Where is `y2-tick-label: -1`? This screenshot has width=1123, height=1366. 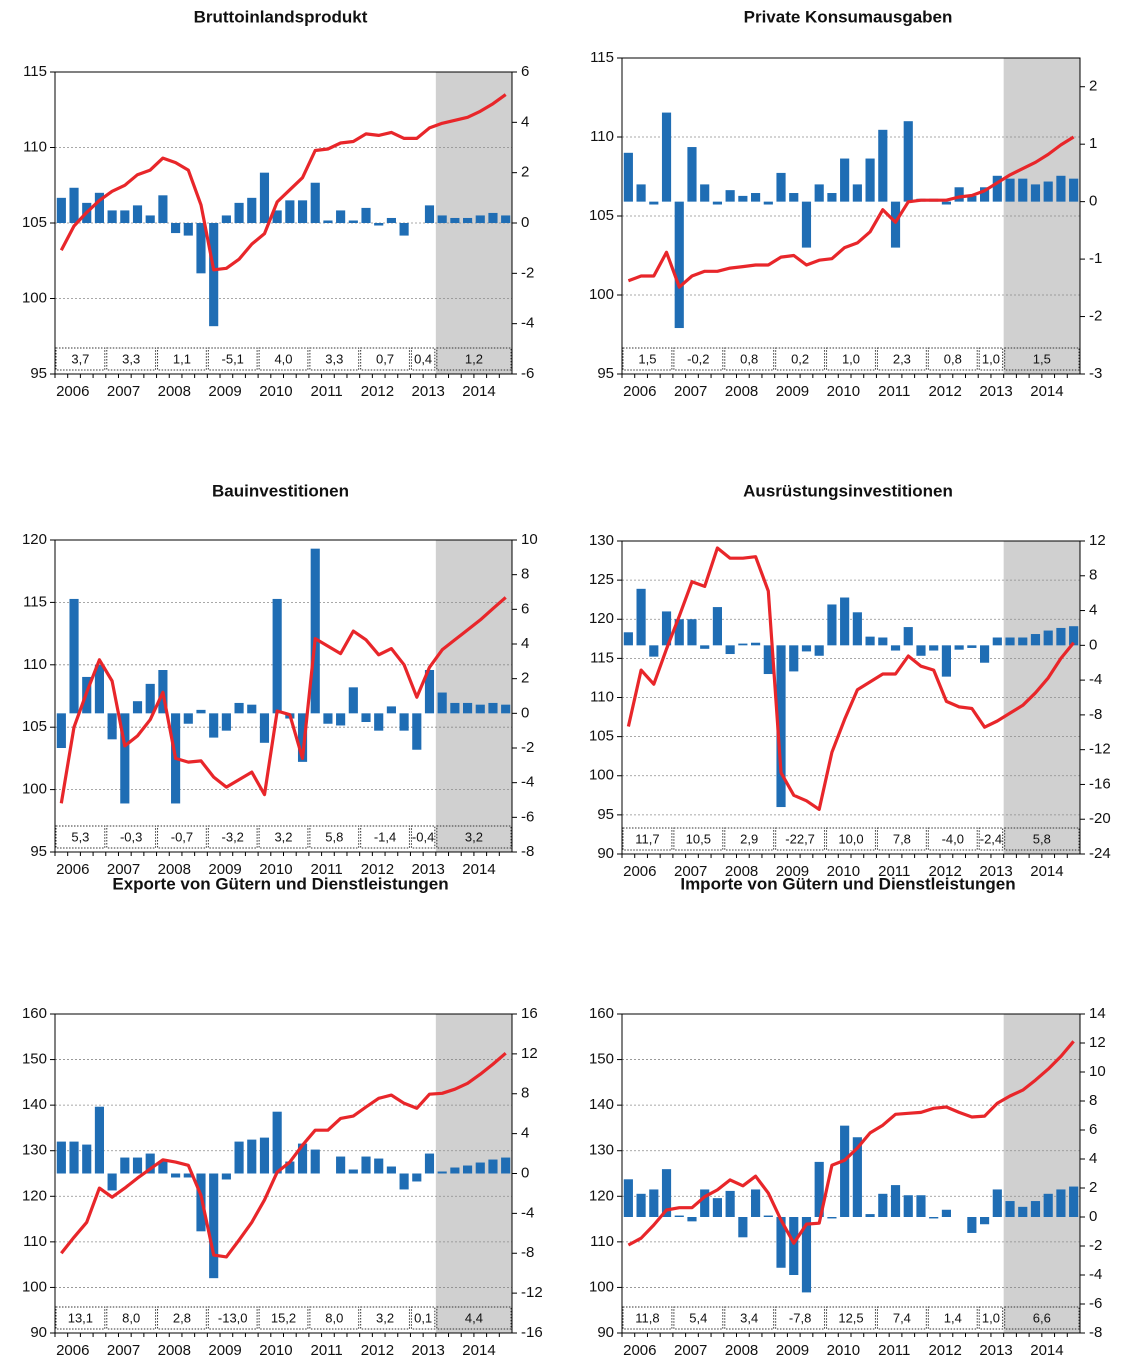 y2-tick-label: -1 is located at coordinates (1095, 258).